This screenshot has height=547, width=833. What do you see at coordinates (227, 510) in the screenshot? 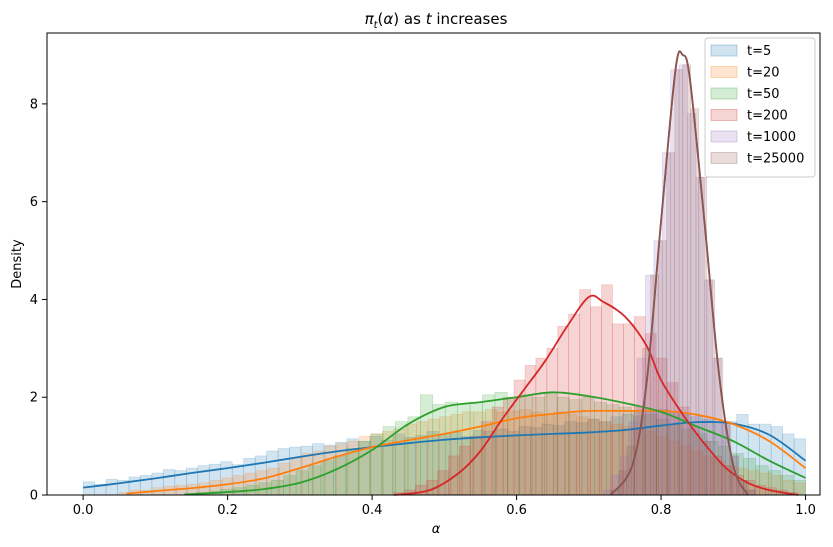
I see `x-tick-label: 0.2` at bounding box center [227, 510].